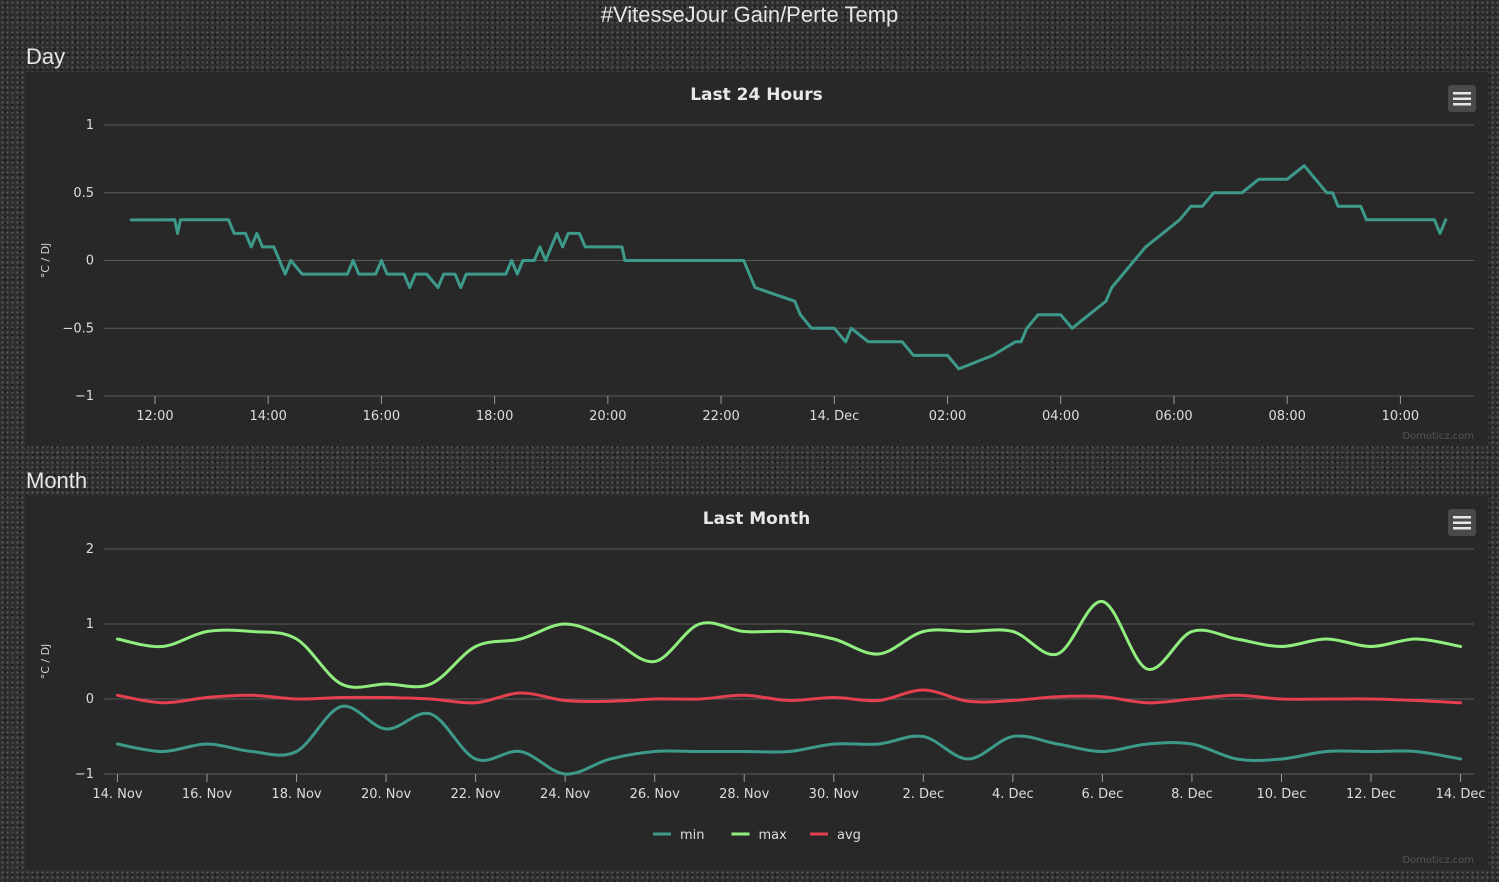  Describe the element at coordinates (90, 699) in the screenshot. I see `month-y-tick-label: 0` at that location.